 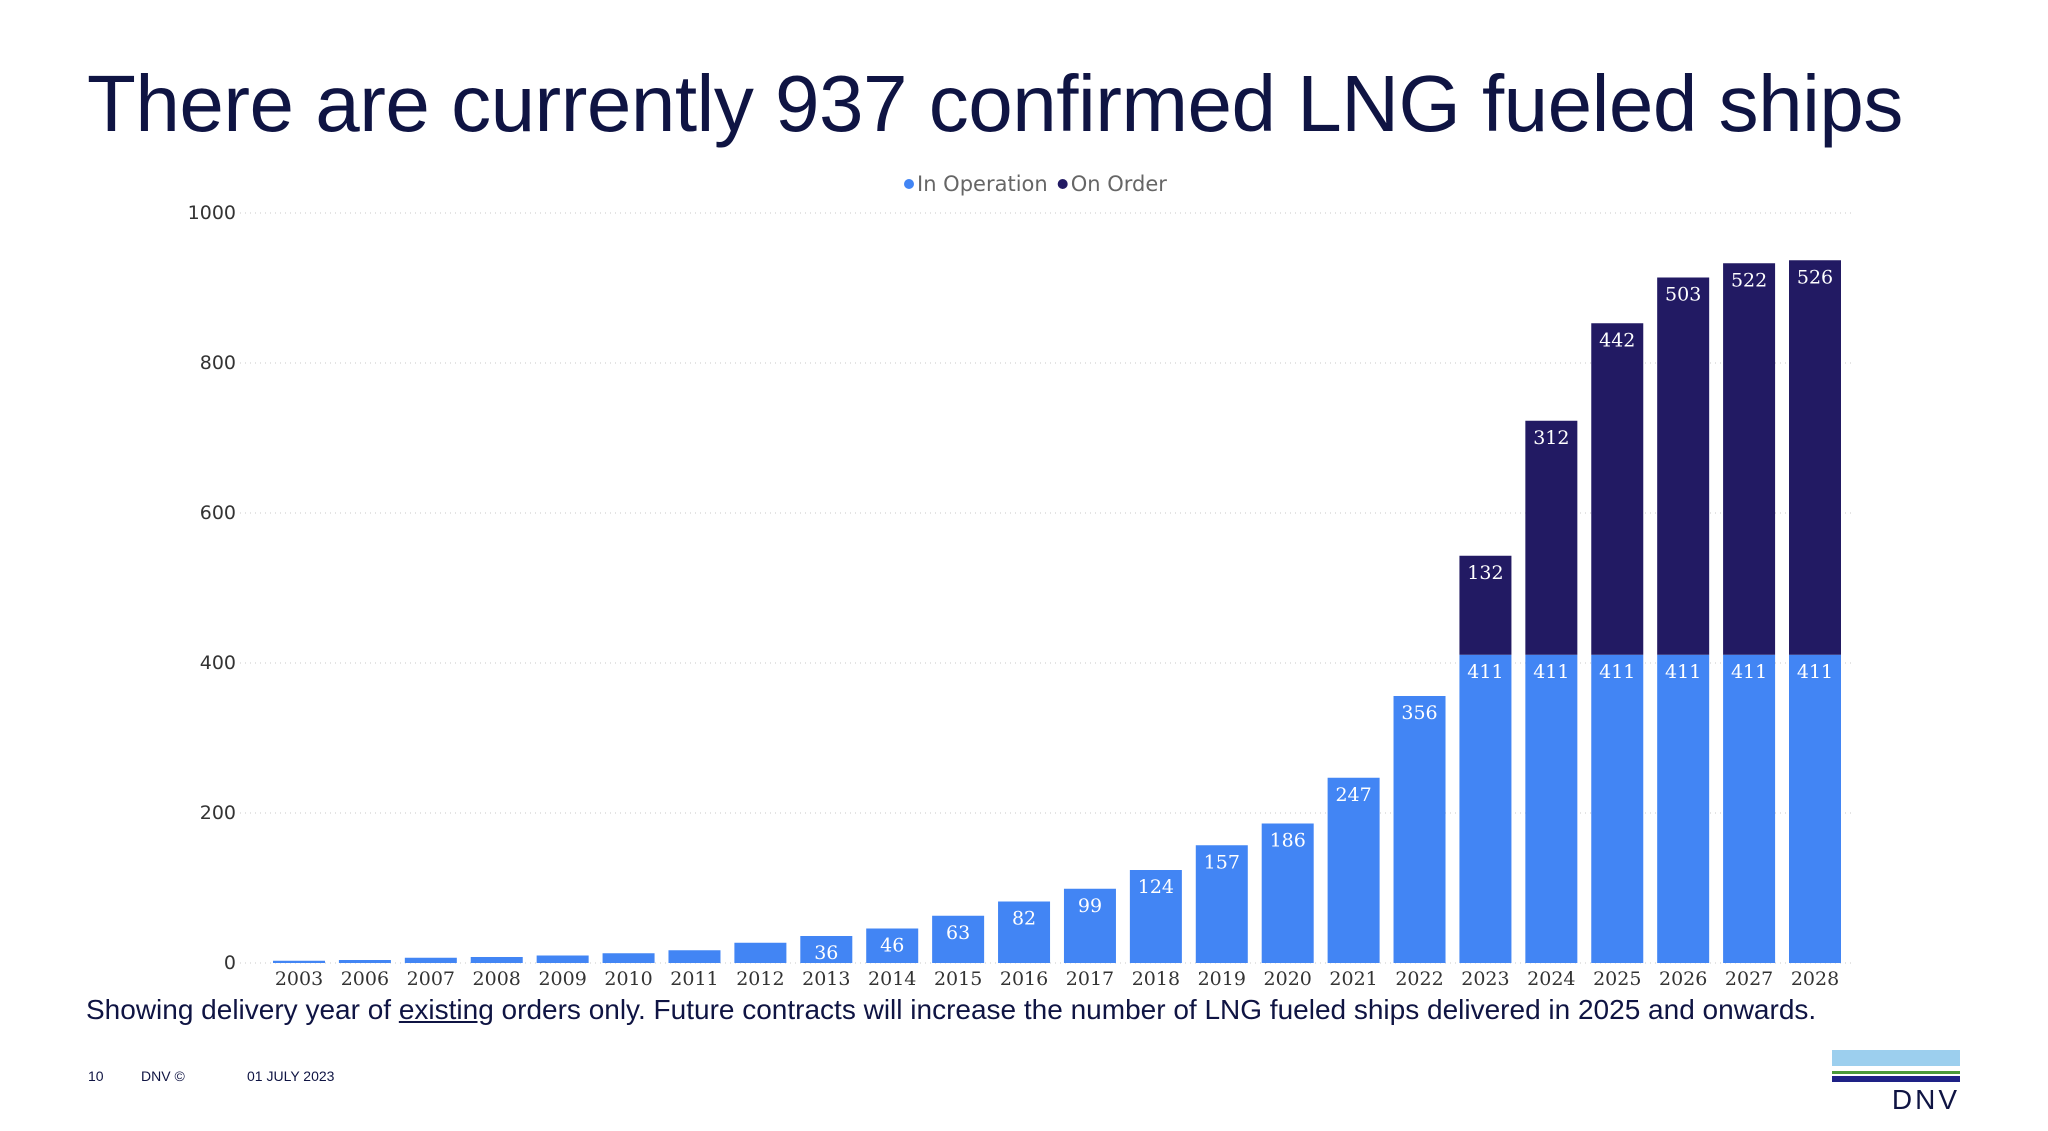 What do you see at coordinates (562, 979) in the screenshot?
I see `x-tick-label: 2009` at bounding box center [562, 979].